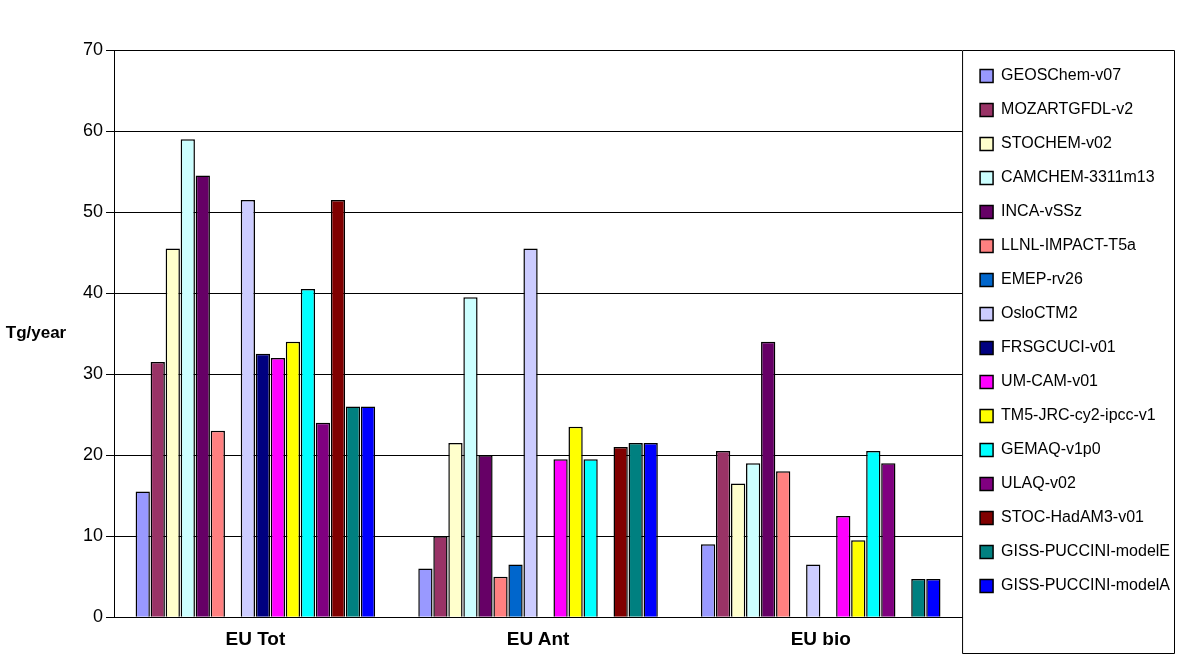  What do you see at coordinates (1067, 109) in the screenshot?
I see `legend-label: MOZARTGFDL-v2` at bounding box center [1067, 109].